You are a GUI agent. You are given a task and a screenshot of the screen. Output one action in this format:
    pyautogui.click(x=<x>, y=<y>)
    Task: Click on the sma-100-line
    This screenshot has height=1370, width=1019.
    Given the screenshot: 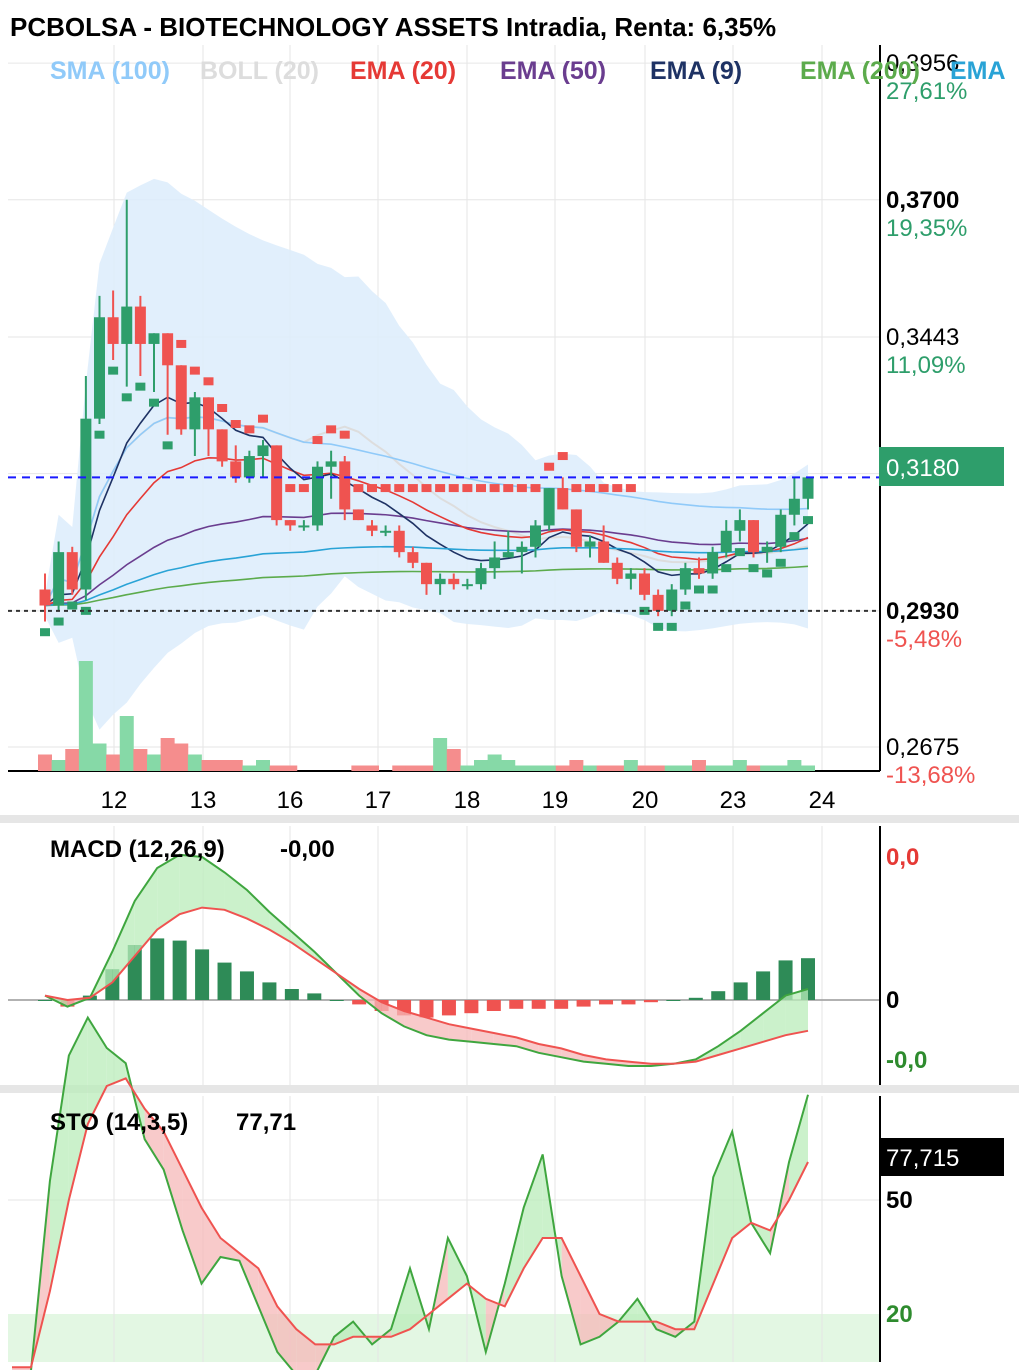 What is the action you would take?
    pyautogui.click(x=426, y=511)
    